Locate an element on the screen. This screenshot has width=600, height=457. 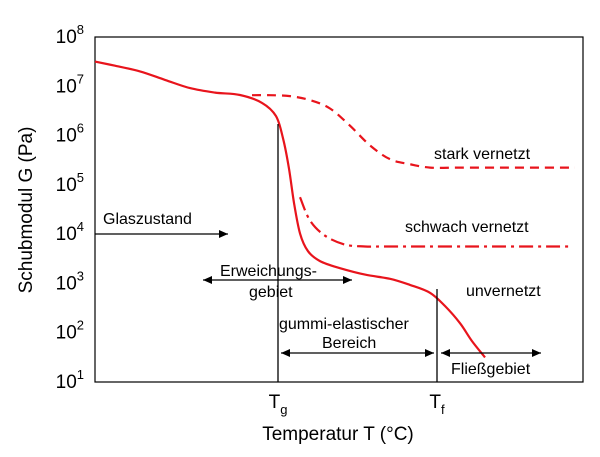
annotation-gummi-2: Bereich is located at coordinates (349, 343).